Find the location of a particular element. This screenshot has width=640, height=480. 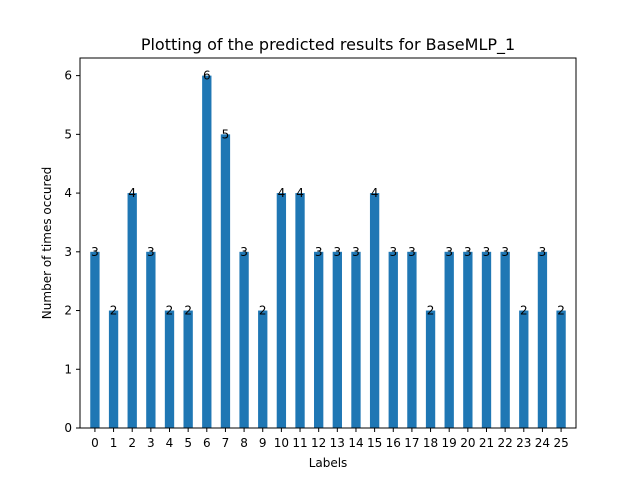

data-label-16: 3 is located at coordinates (393, 252).